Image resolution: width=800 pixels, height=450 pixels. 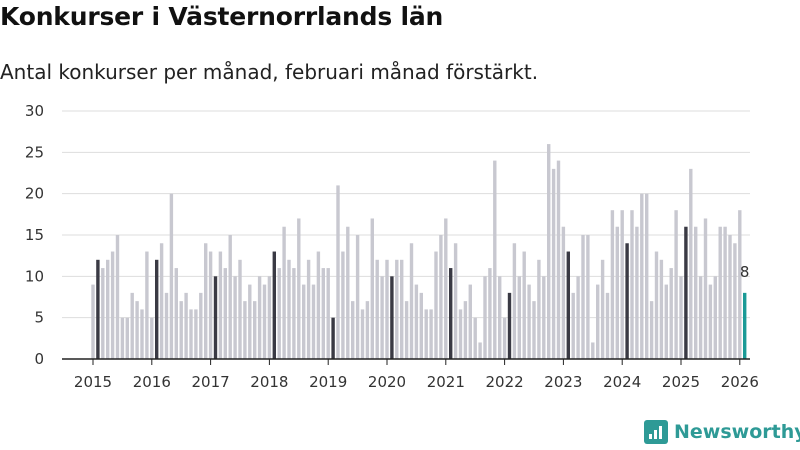 What do you see at coordinates (622, 382) in the screenshot?
I see `x-tick-label: 2024` at bounding box center [622, 382].